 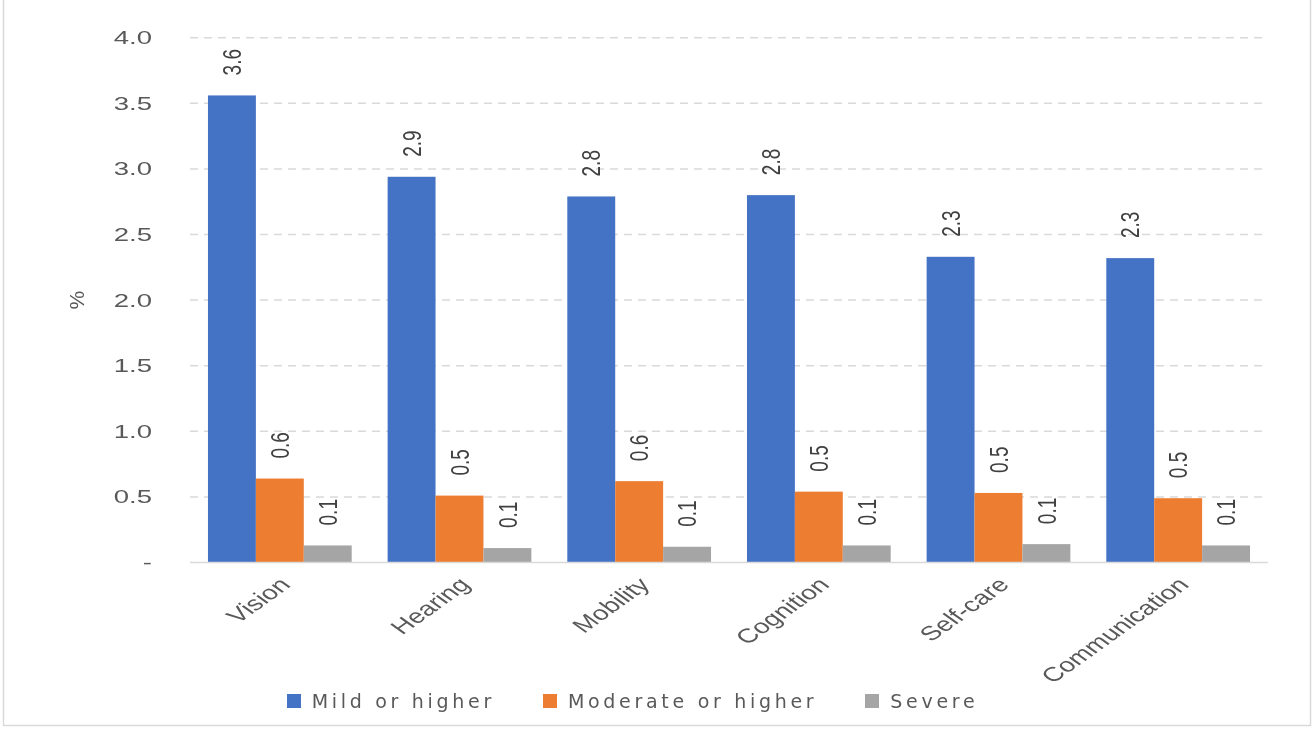 What do you see at coordinates (403, 701) in the screenshot?
I see `legend-label: Mild or higher` at bounding box center [403, 701].